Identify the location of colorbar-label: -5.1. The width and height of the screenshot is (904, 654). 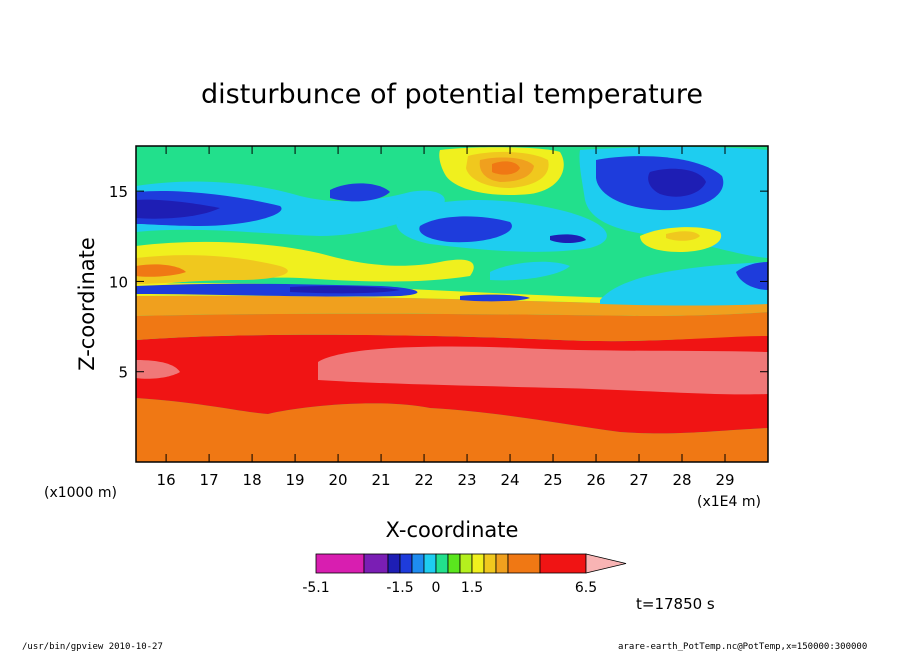
(315, 588).